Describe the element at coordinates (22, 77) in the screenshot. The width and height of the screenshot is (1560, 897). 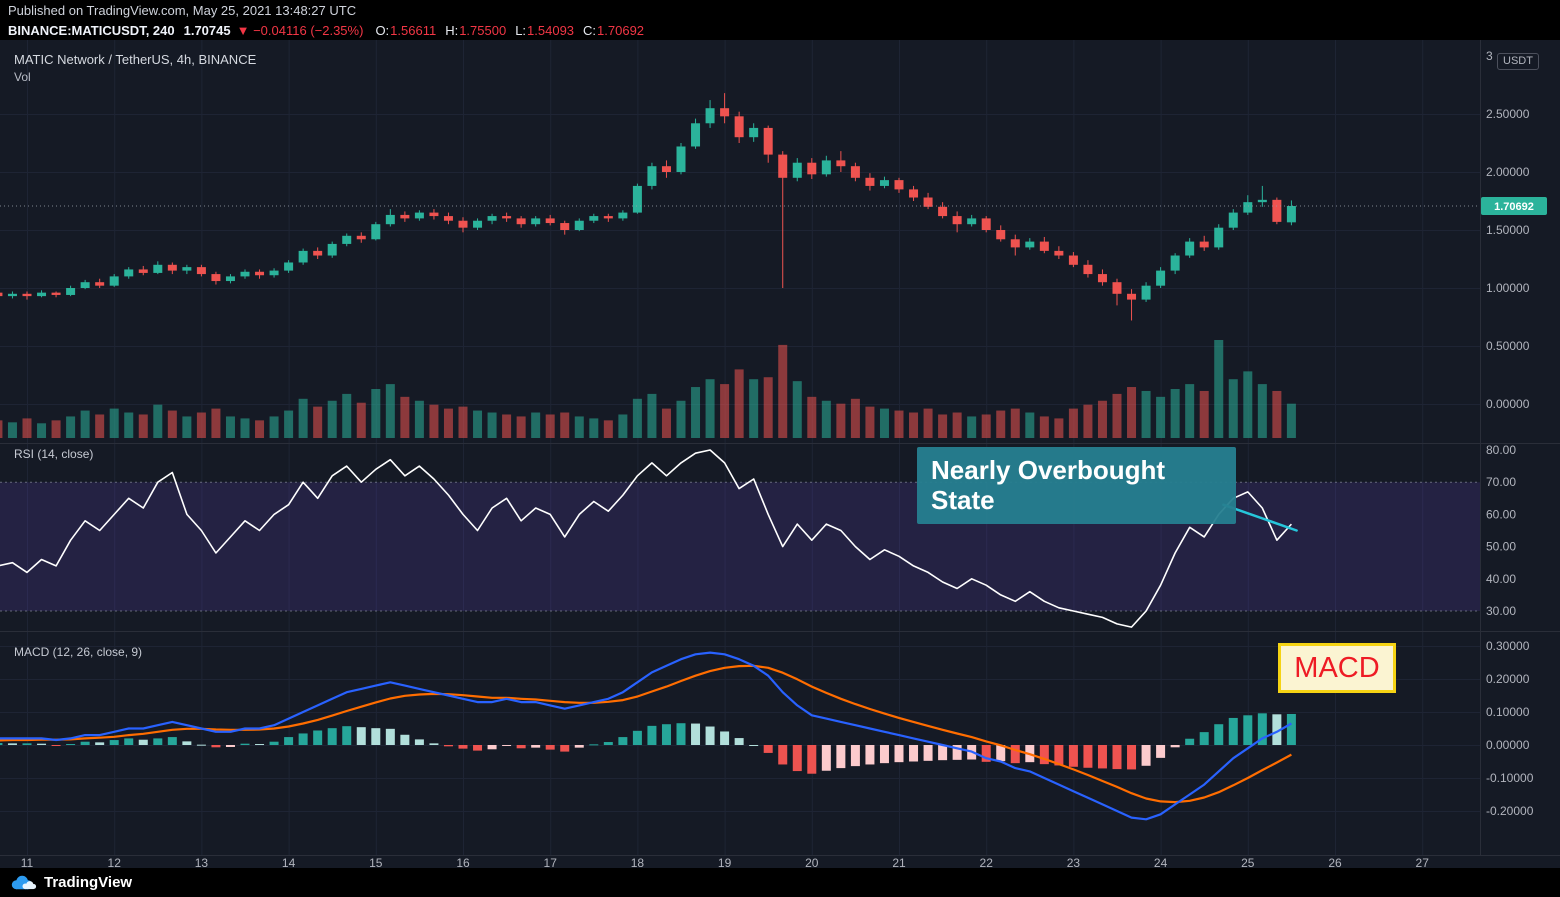
I see `volume-indicator-label: Vol` at that location.